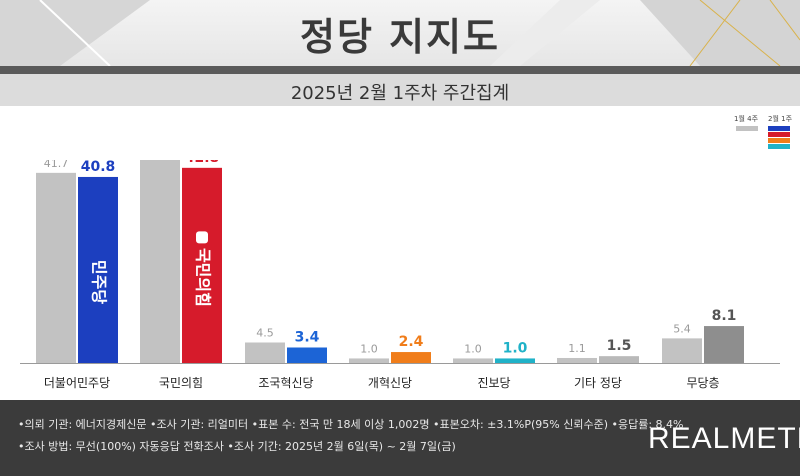  Describe the element at coordinates (411, 342) in the screenshot. I see `data-label-curr: 2.4` at that location.